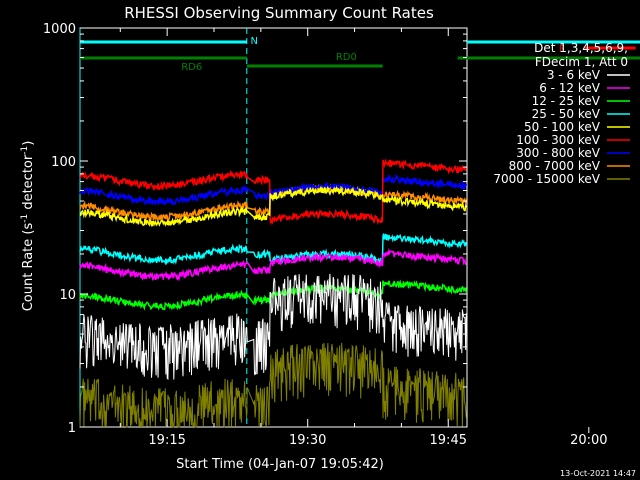  I want to click on generation-timestamp: 13-Oct-2021 14:47, so click(598, 473).